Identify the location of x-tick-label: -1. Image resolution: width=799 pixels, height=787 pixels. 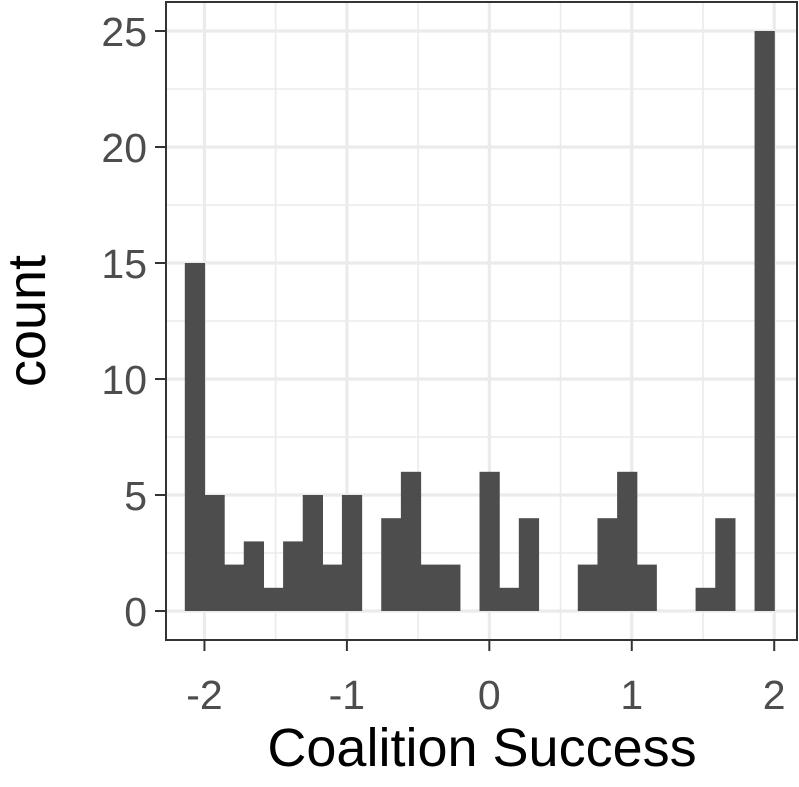
(347, 695).